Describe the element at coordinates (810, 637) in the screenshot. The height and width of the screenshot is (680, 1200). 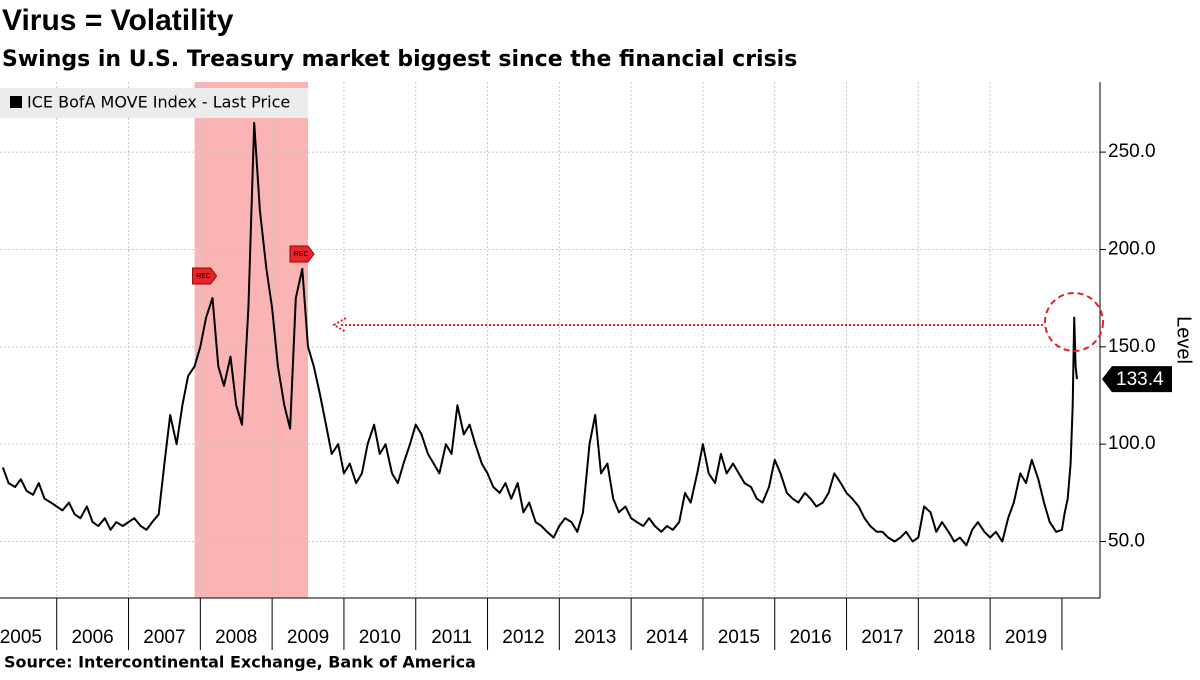
I see `x-tick-label: 2016` at that location.